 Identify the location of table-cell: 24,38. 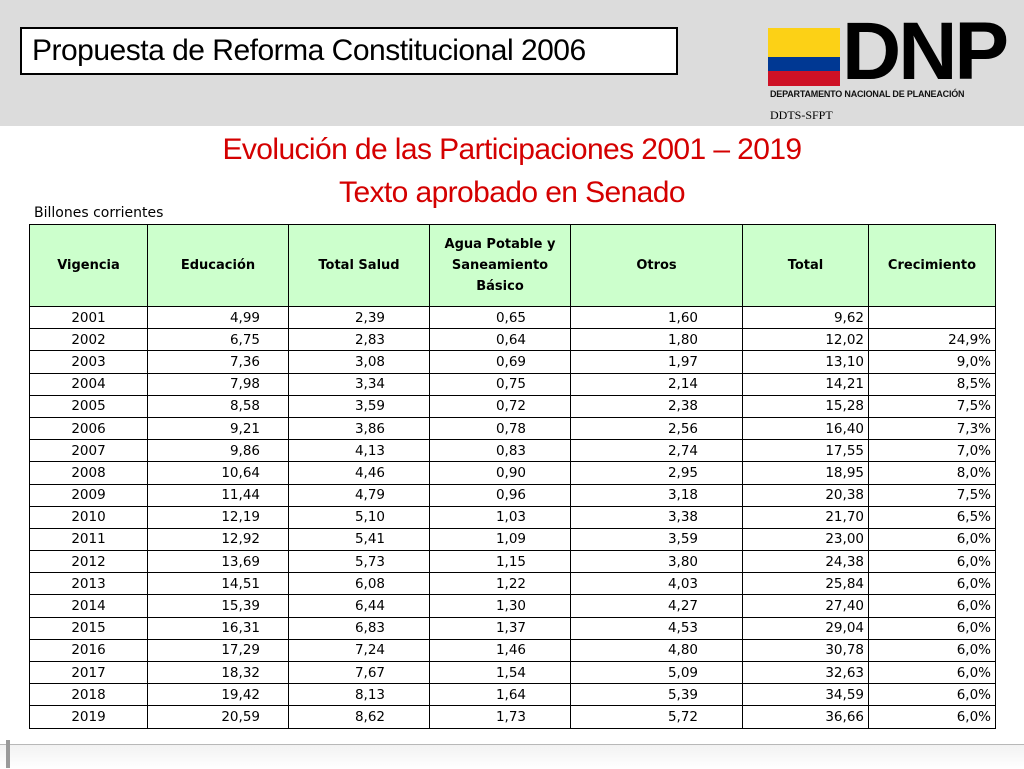
(805, 562).